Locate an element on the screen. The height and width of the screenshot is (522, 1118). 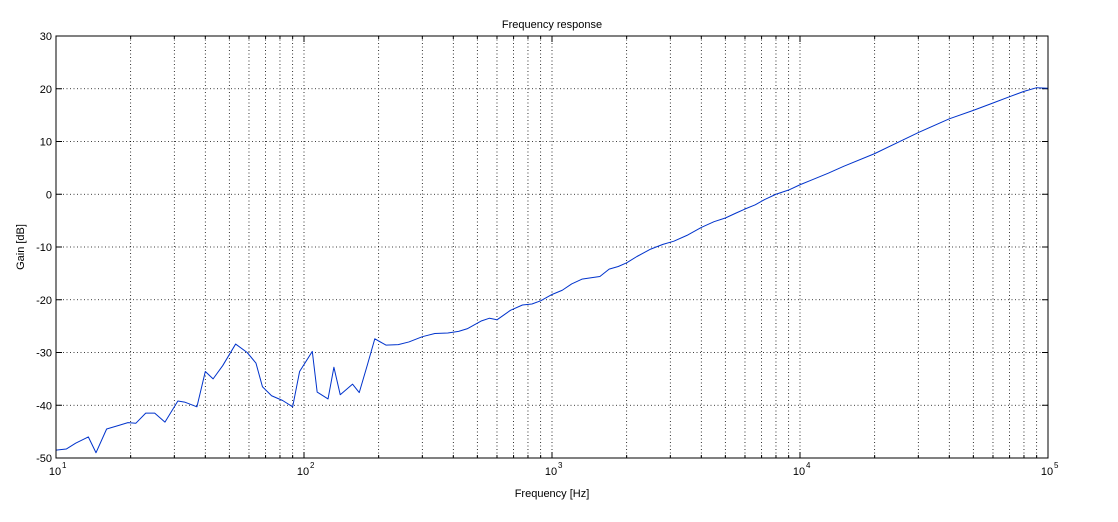
chart-title: Frequency response is located at coordinates (552, 25).